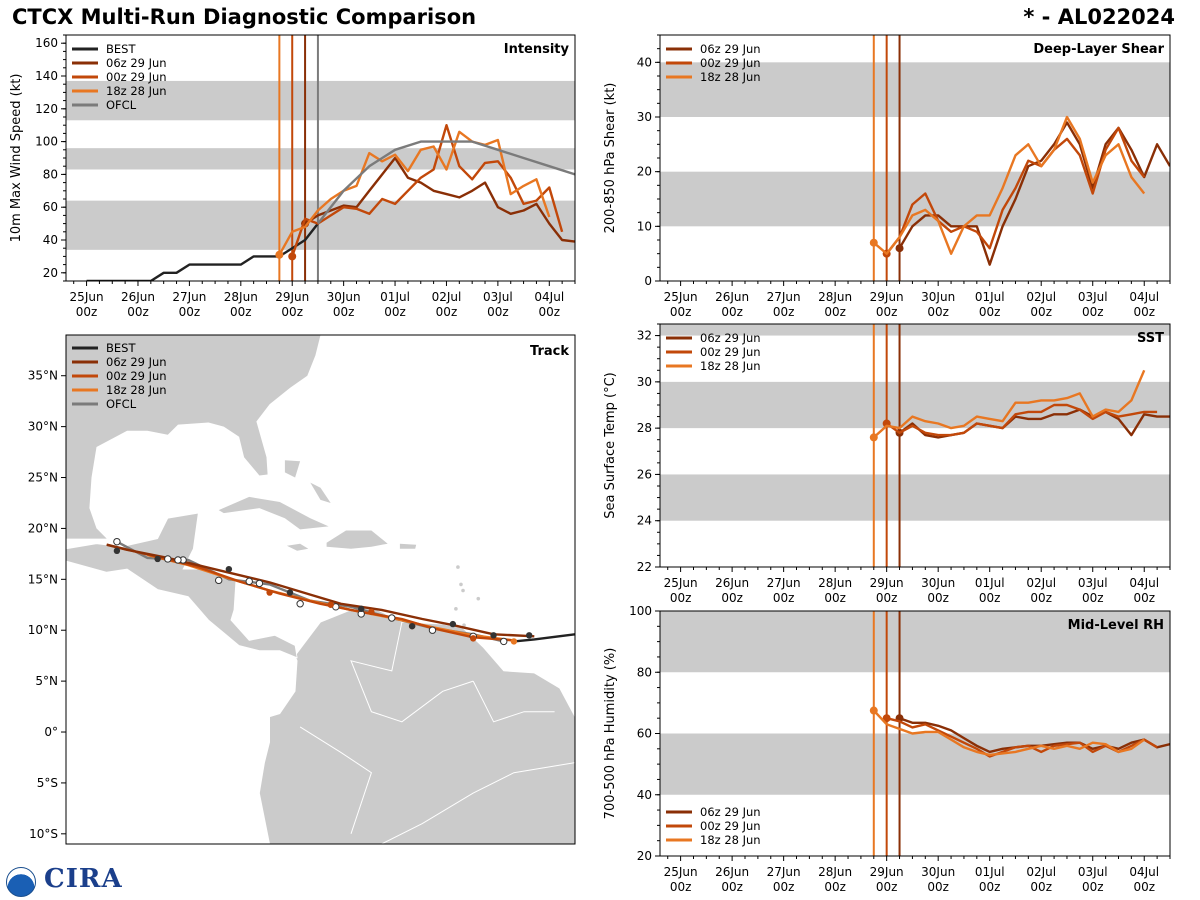  Describe the element at coordinates (1098, 49) in the screenshot. I see `shear-panel-title: Deep-Layer Shear` at that location.